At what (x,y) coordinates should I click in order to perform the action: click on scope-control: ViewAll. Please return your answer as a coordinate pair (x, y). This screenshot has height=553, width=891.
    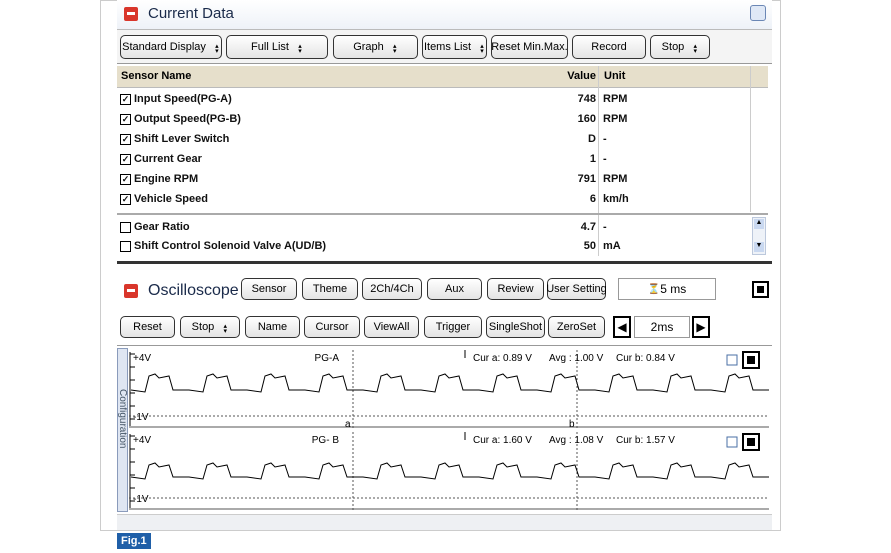
    Looking at the image, I should click on (391, 327).